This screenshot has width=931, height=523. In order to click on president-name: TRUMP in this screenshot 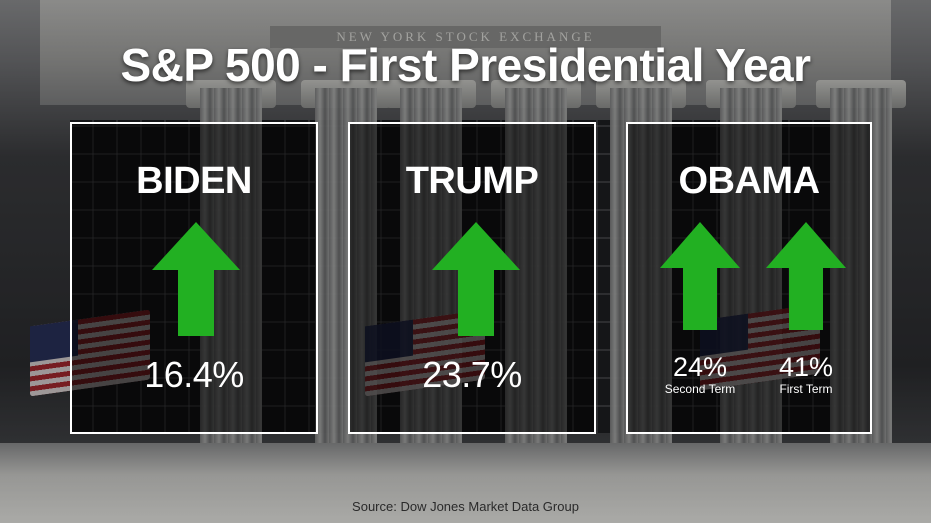, I will do `click(472, 181)`.